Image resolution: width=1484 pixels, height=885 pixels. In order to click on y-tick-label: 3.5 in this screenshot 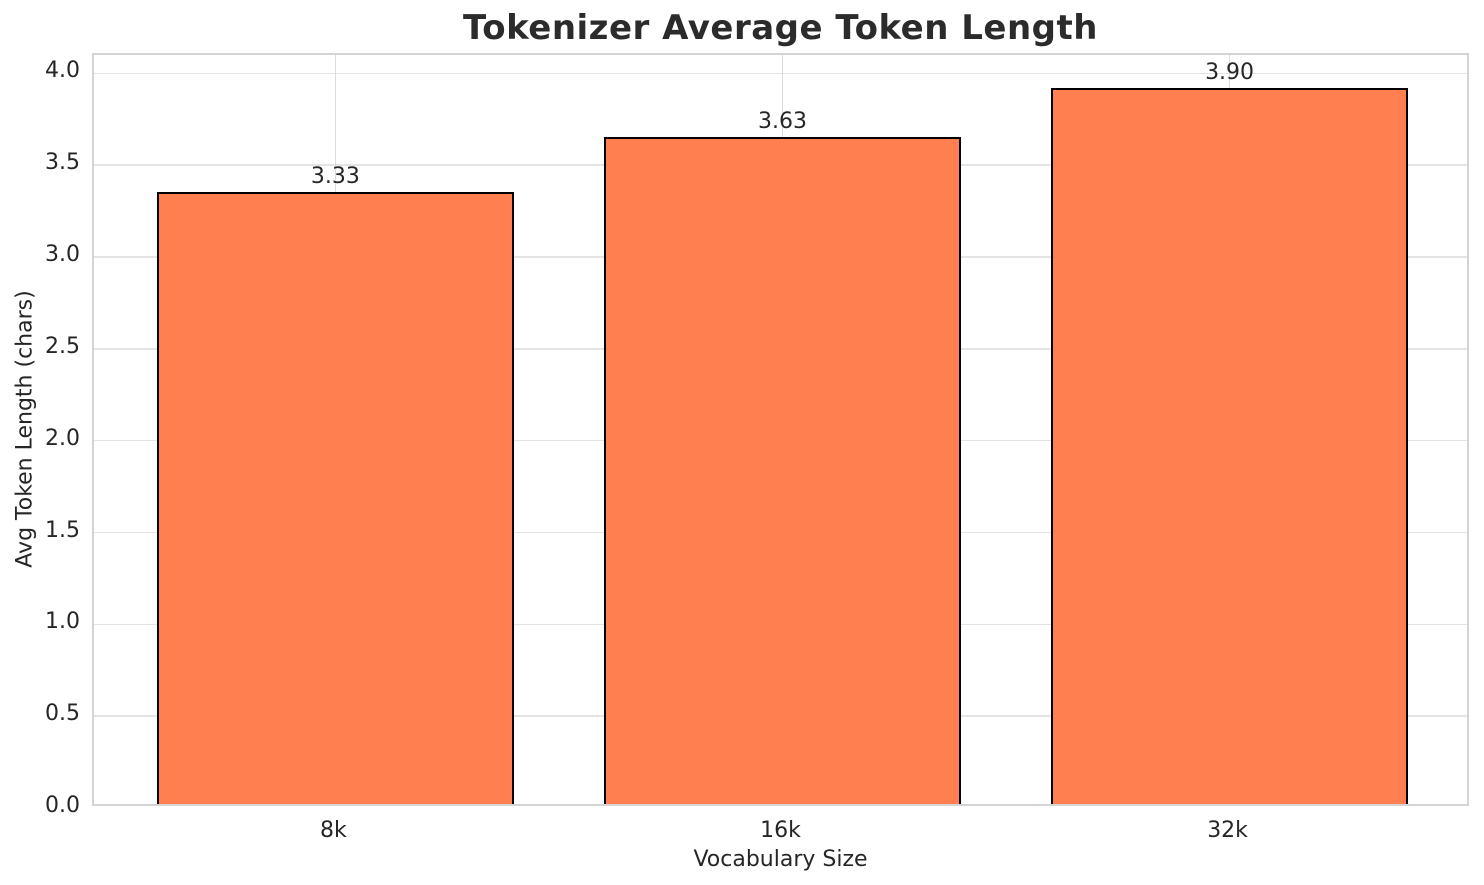, I will do `click(62, 163)`.